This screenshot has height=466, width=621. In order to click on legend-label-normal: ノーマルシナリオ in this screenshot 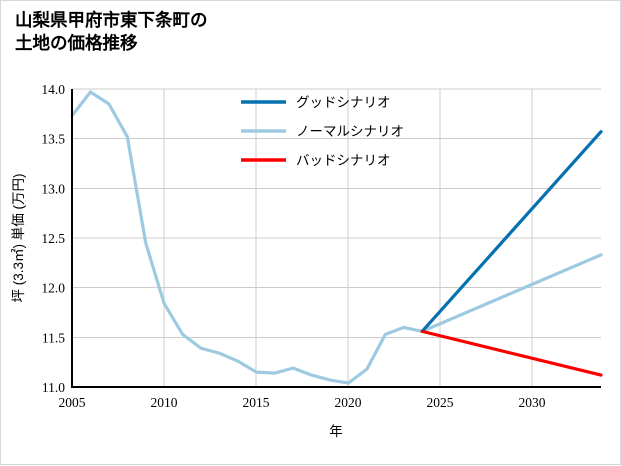, I will do `click(350, 131)`.